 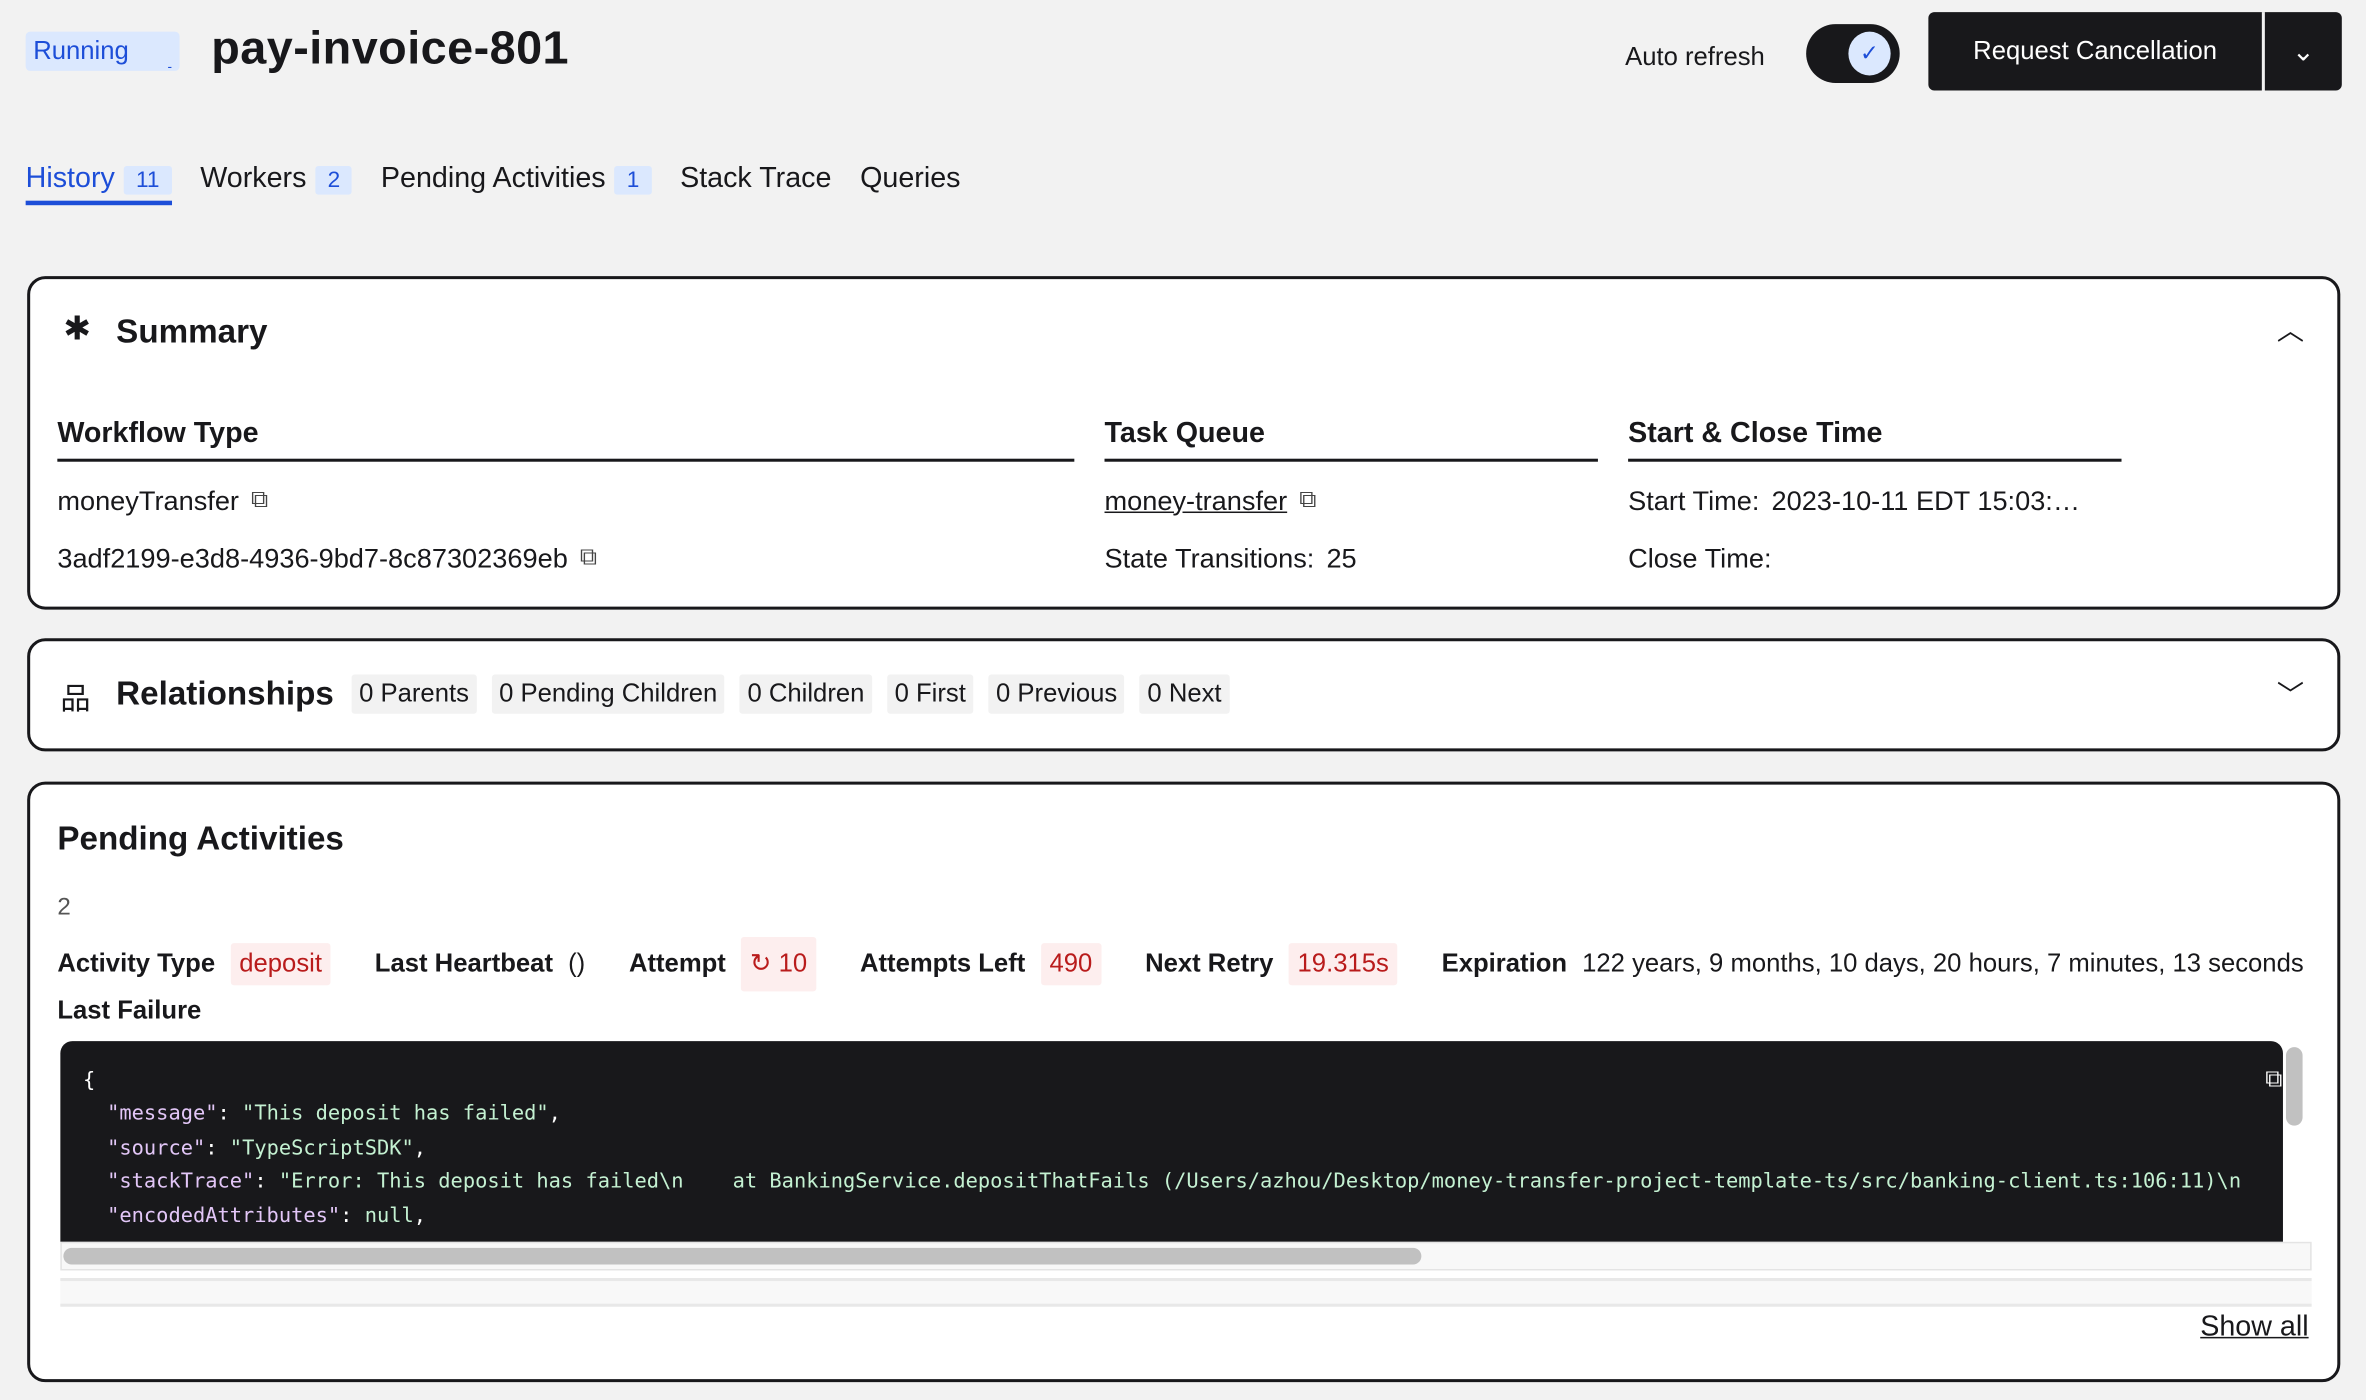 I want to click on chevron-down-icon: ⌄, so click(x=2303, y=51).